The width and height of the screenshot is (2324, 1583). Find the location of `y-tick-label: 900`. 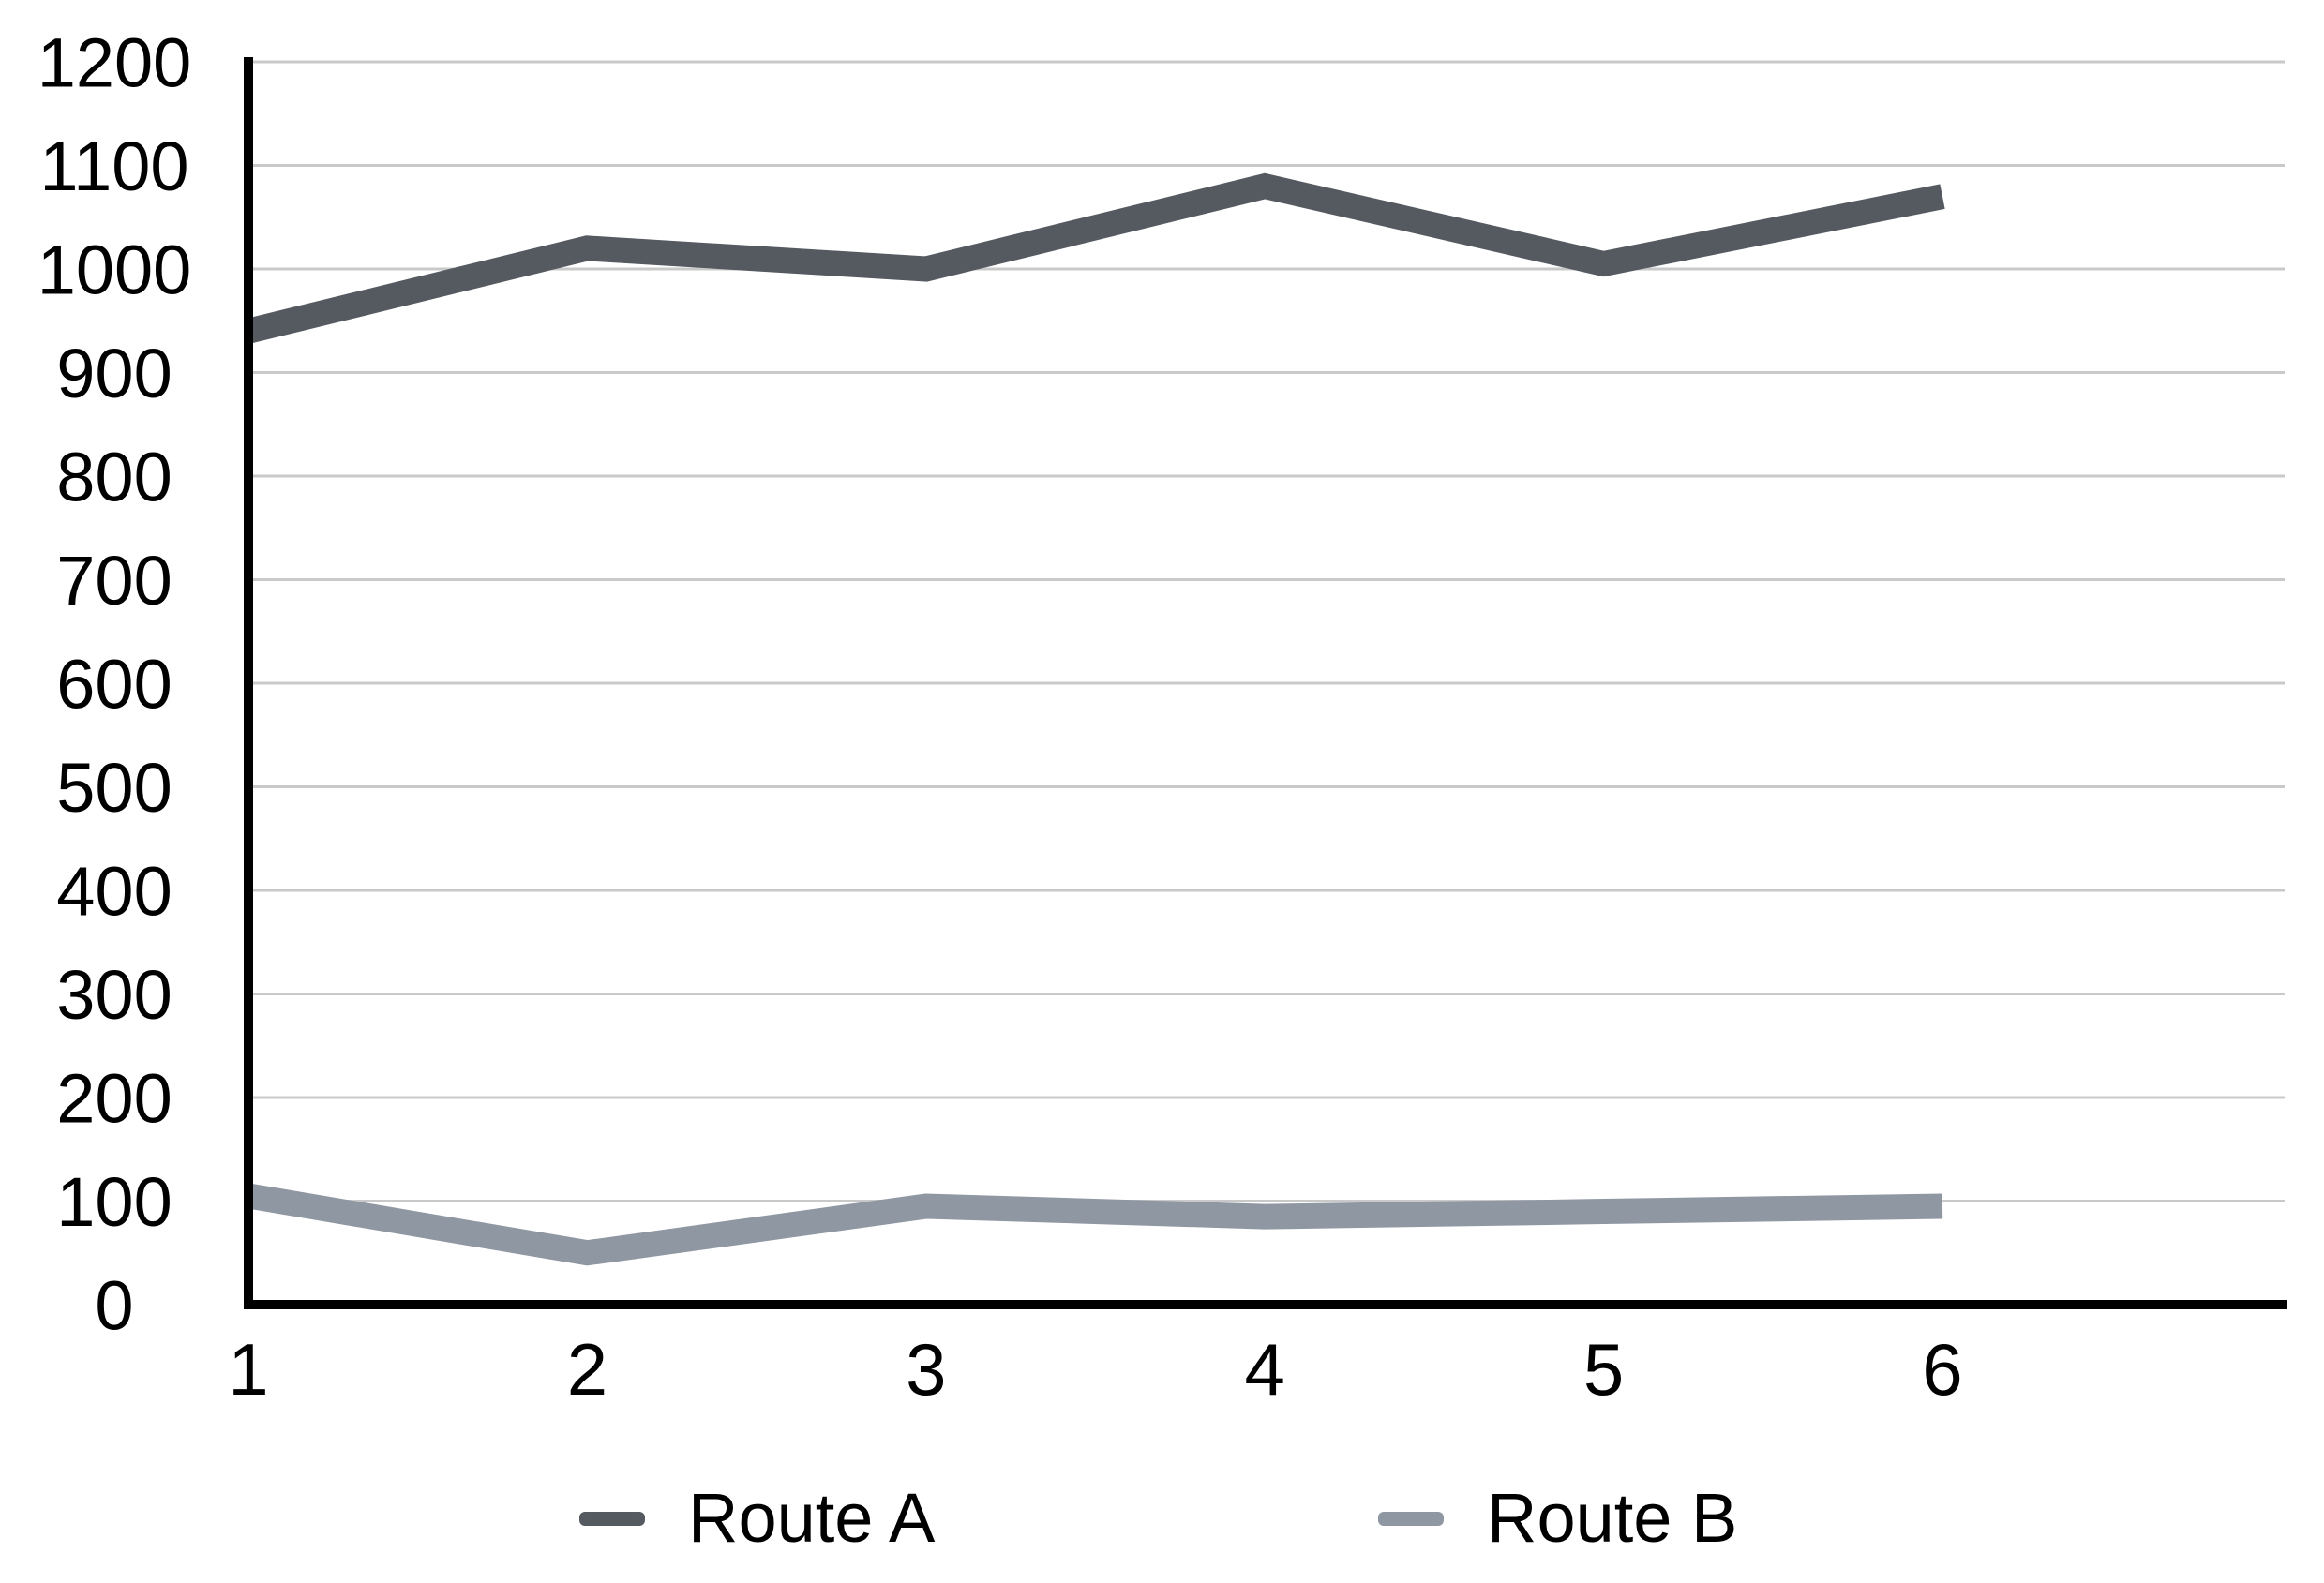

y-tick-label: 900 is located at coordinates (114, 373).